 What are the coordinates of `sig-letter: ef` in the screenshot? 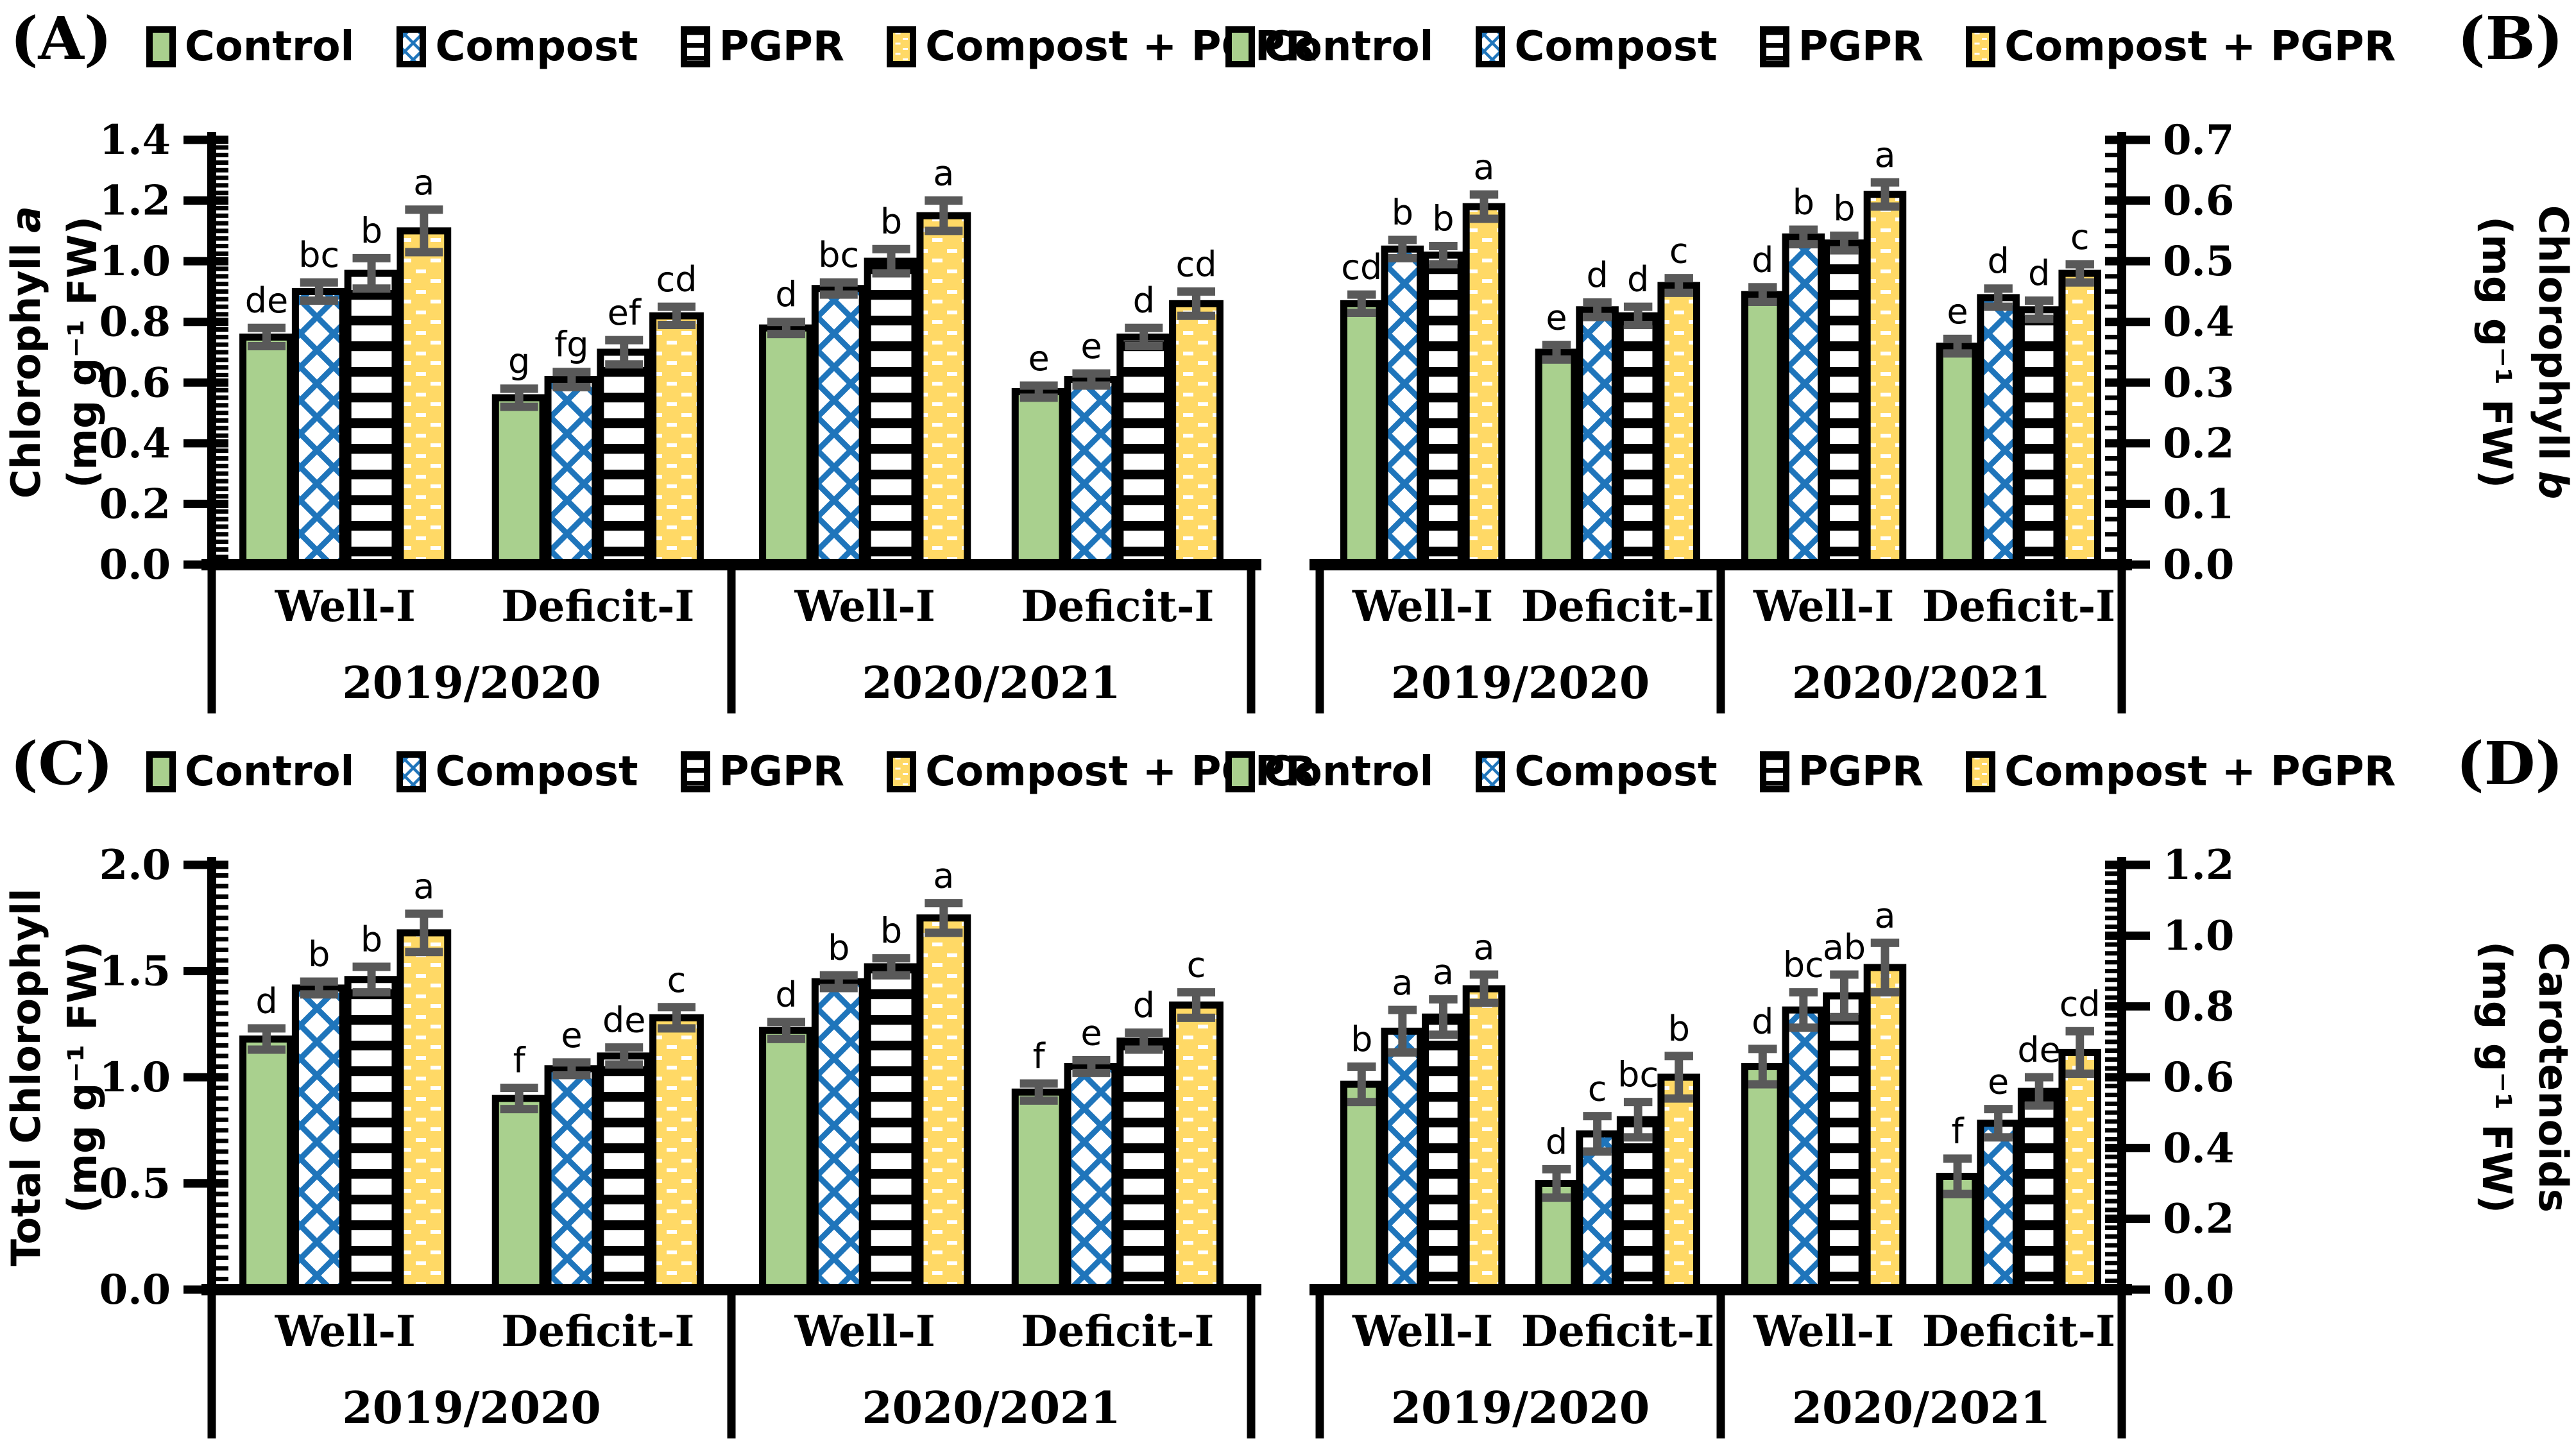 It's located at (625, 313).